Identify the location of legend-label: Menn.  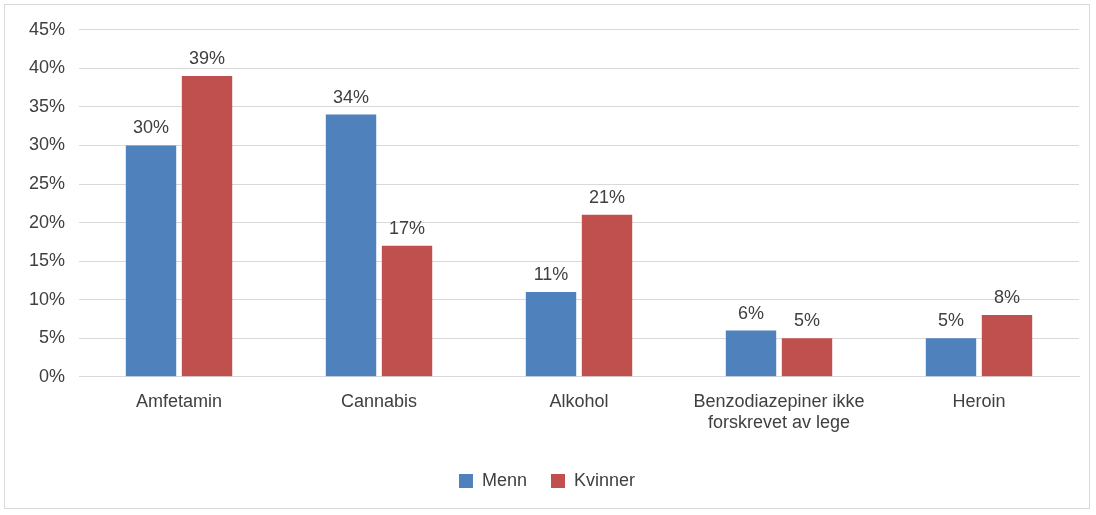
(504, 479).